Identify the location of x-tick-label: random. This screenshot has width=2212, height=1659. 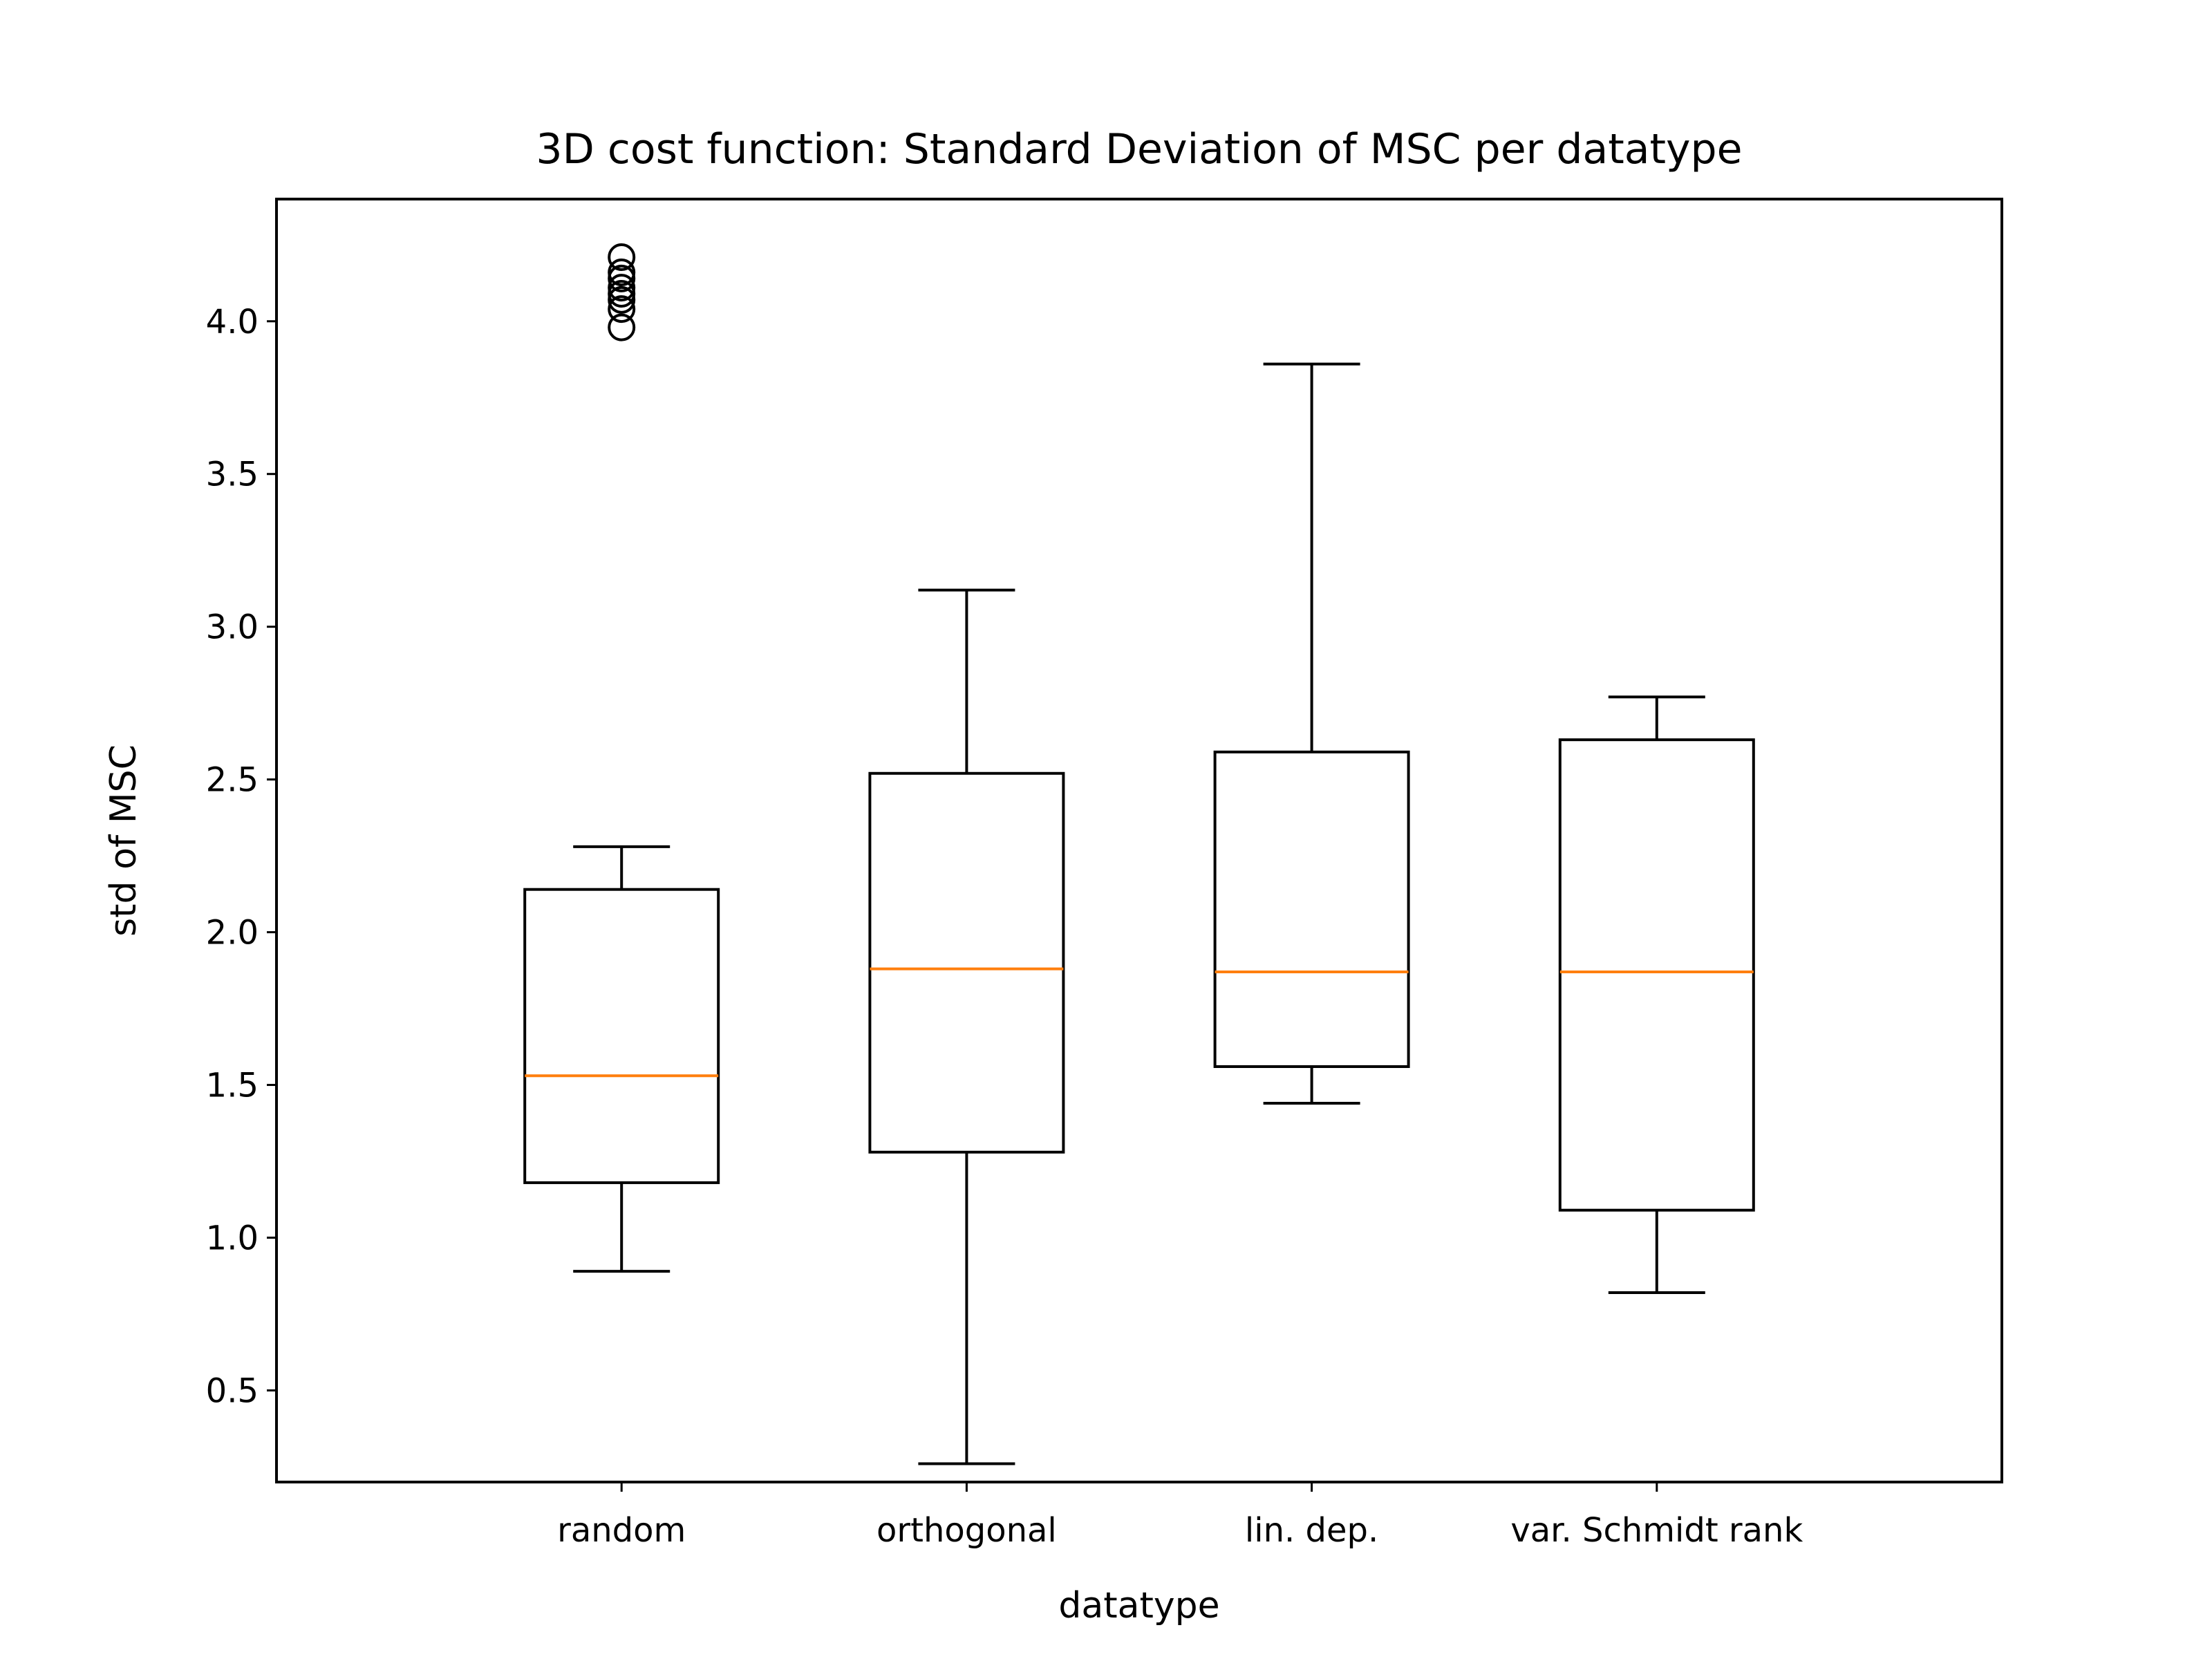
(622, 1530).